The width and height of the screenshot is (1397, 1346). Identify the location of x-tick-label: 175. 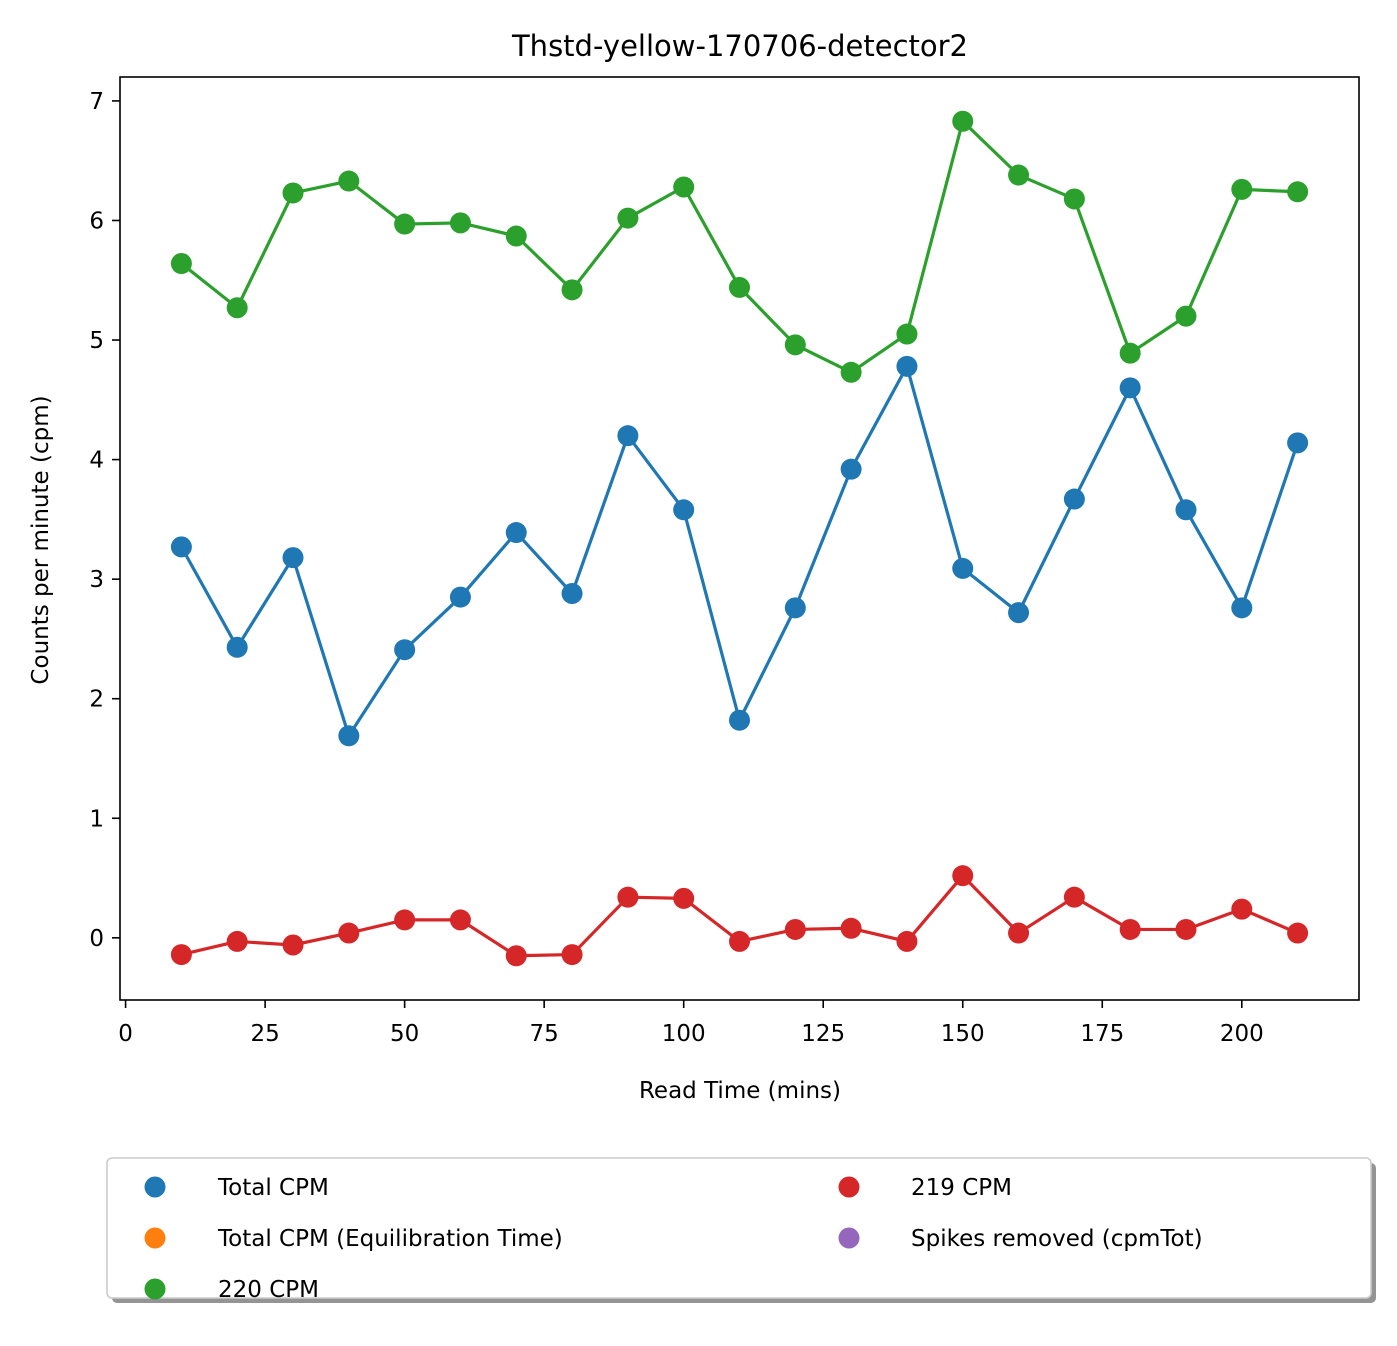
(1102, 1034).